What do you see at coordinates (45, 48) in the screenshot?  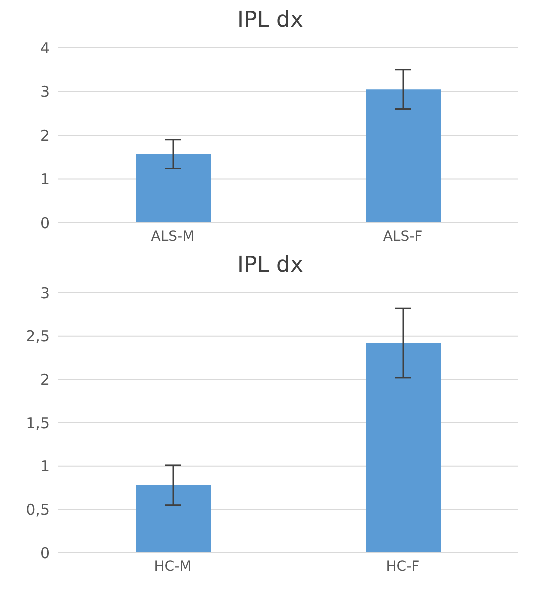 I see `y-tick-label: 4` at bounding box center [45, 48].